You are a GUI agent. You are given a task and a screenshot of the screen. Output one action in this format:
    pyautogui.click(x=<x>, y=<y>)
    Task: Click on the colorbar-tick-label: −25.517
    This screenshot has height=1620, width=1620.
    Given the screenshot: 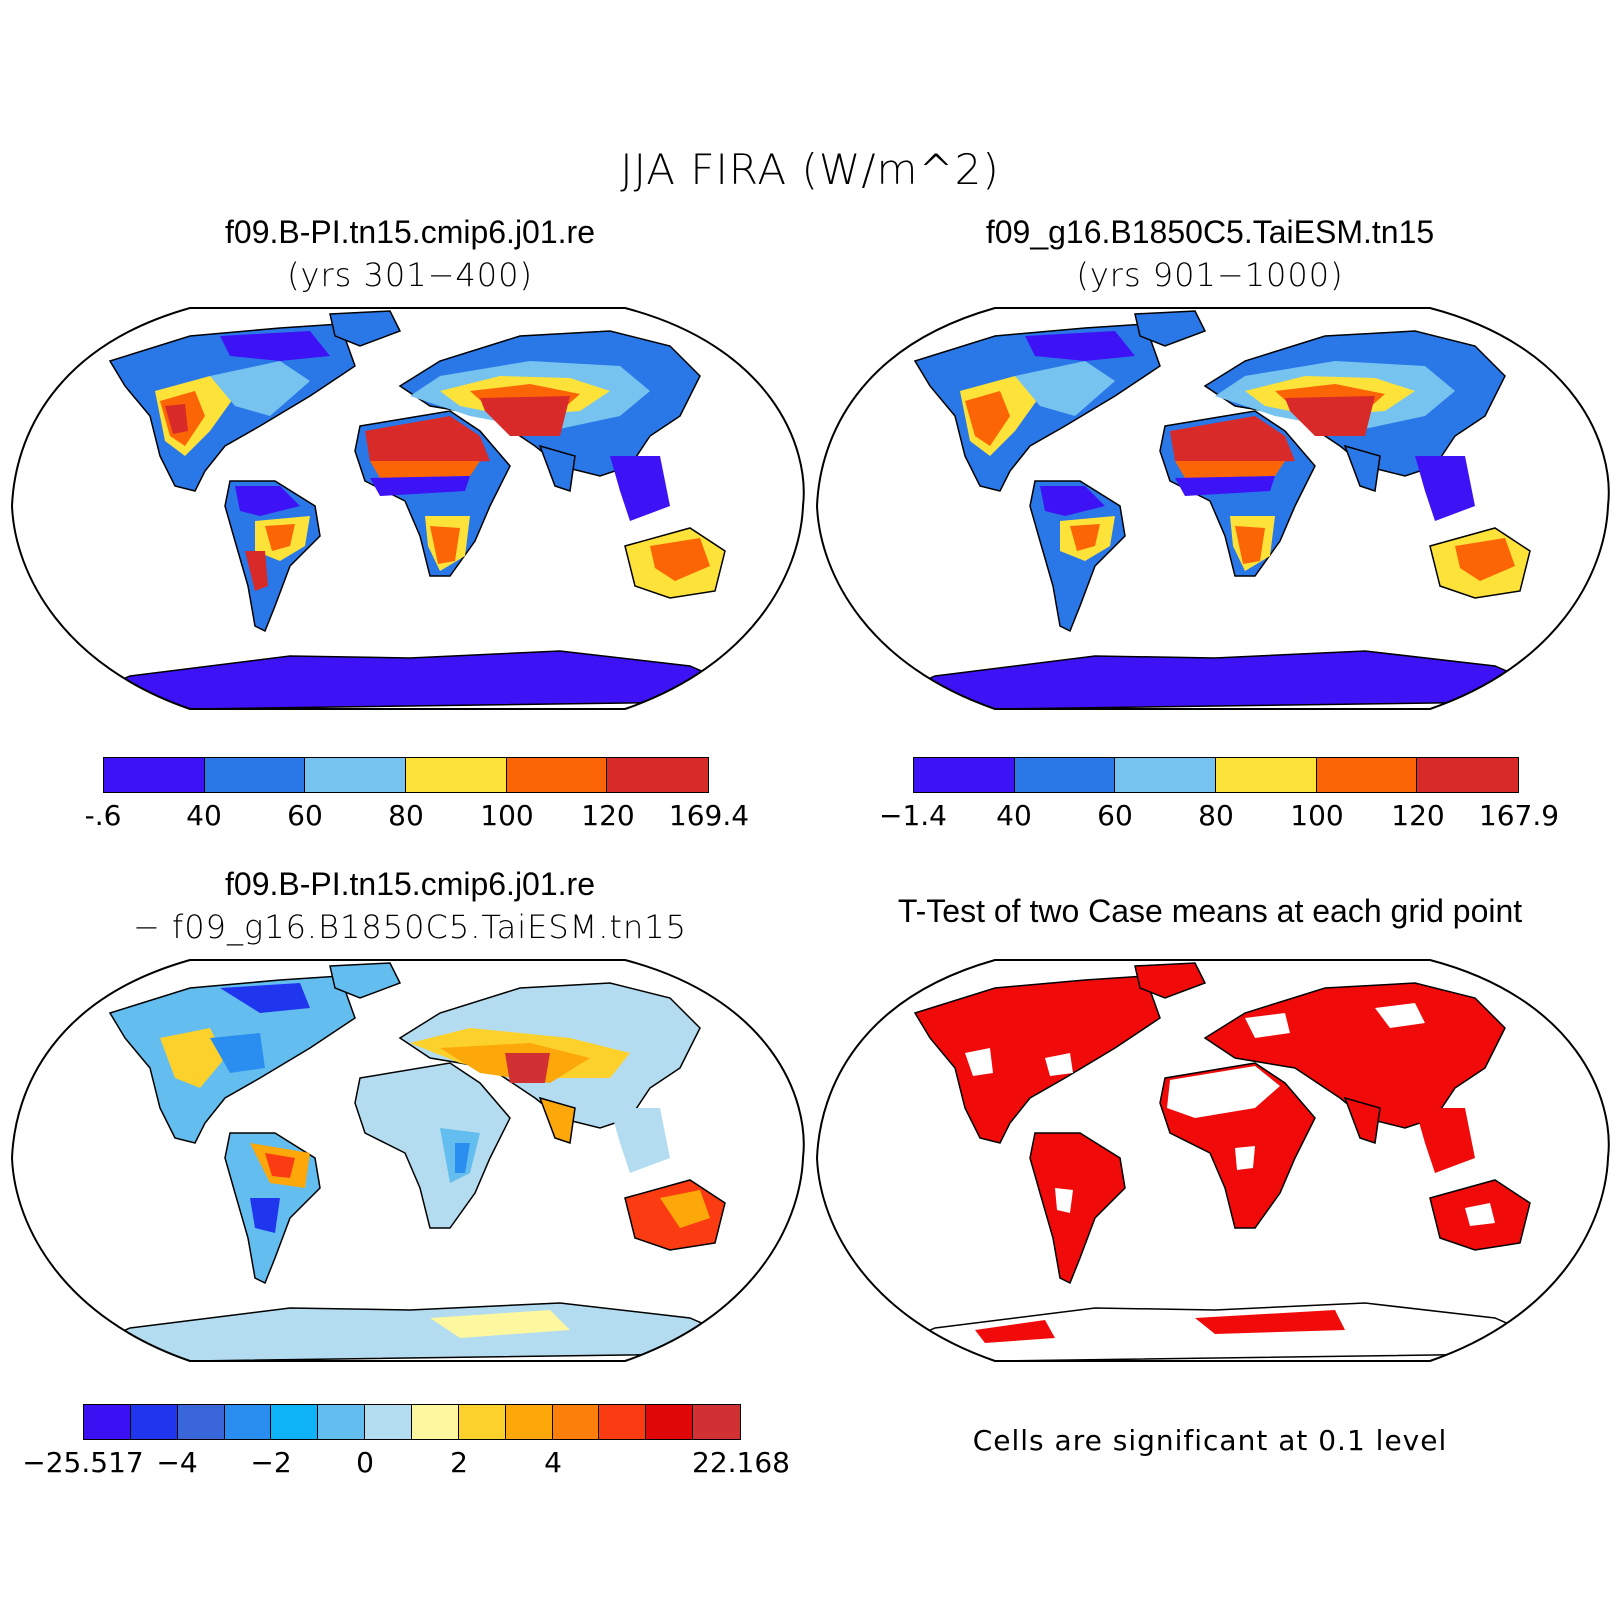 What is the action you would take?
    pyautogui.click(x=83, y=1462)
    